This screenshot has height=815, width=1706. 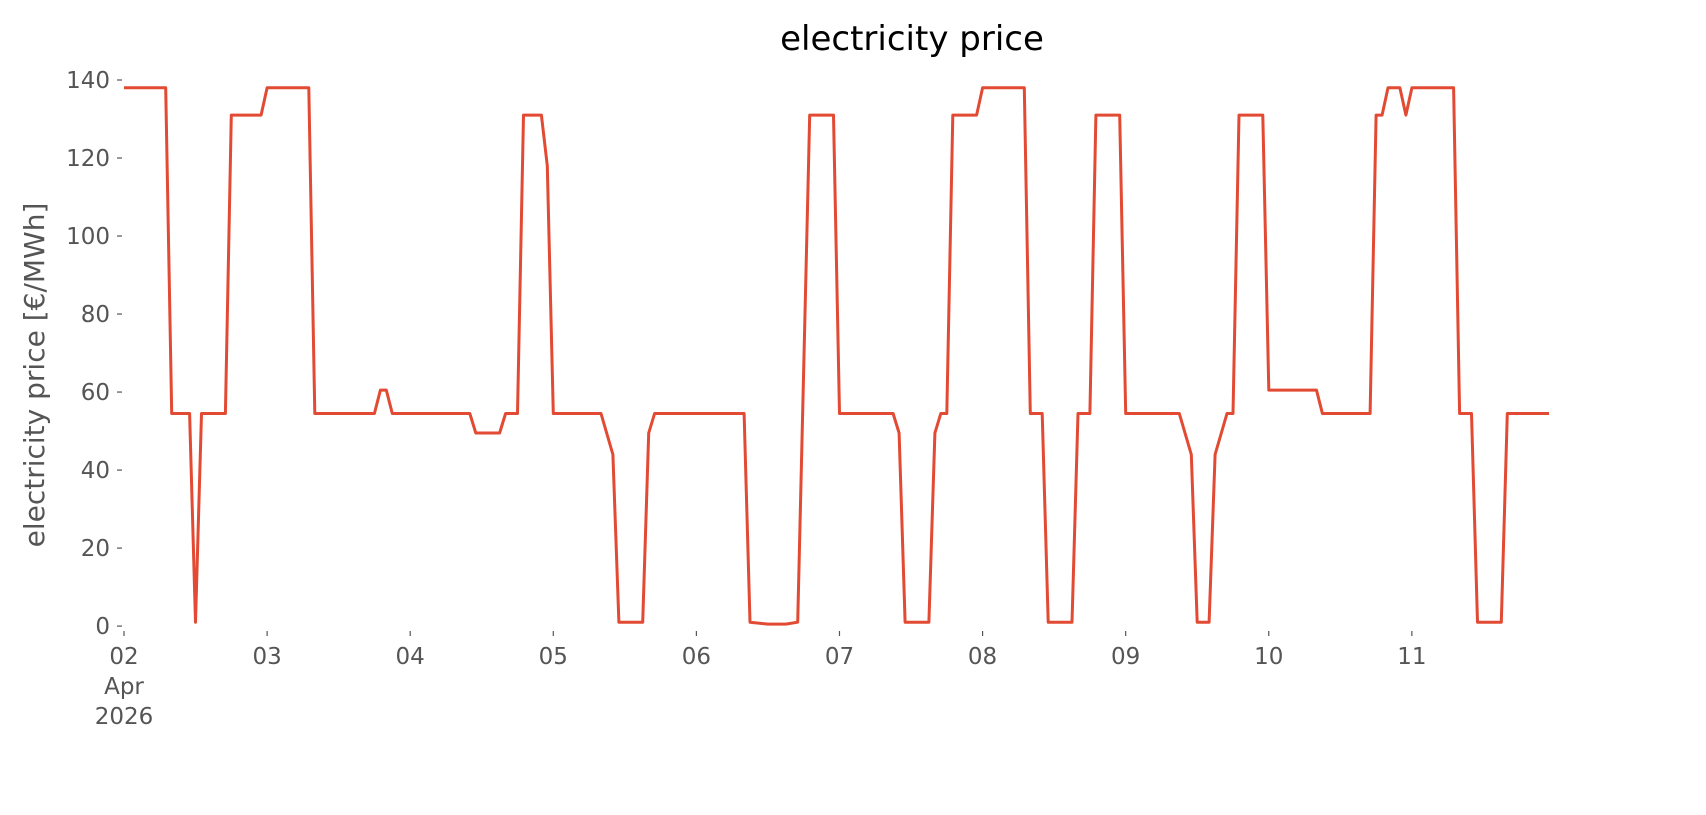 What do you see at coordinates (34, 375) in the screenshot?
I see `y-axis-label: electricity price [€/MWh]` at bounding box center [34, 375].